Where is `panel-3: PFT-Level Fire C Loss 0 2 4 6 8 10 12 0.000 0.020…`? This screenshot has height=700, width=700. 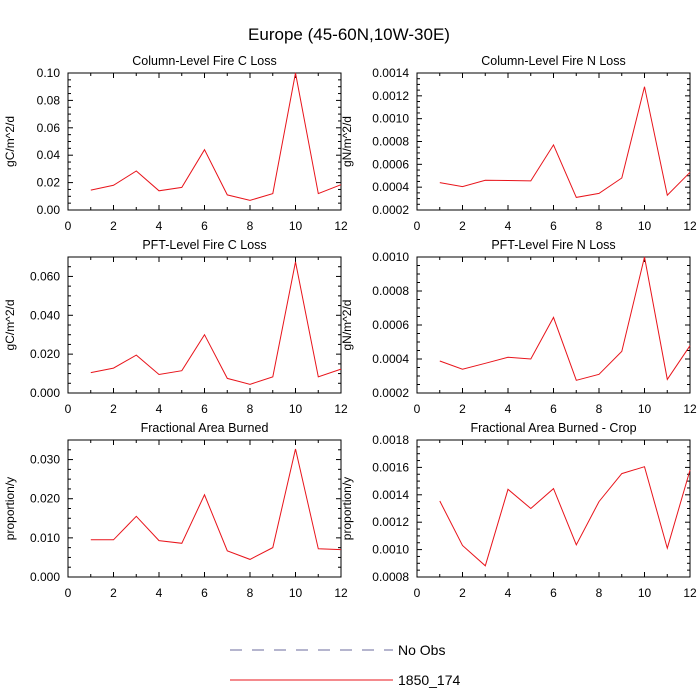
panel-3: PFT-Level Fire C Loss 0 2 4 6 8 10 12 0.000 0.020… is located at coordinates (175, 327).